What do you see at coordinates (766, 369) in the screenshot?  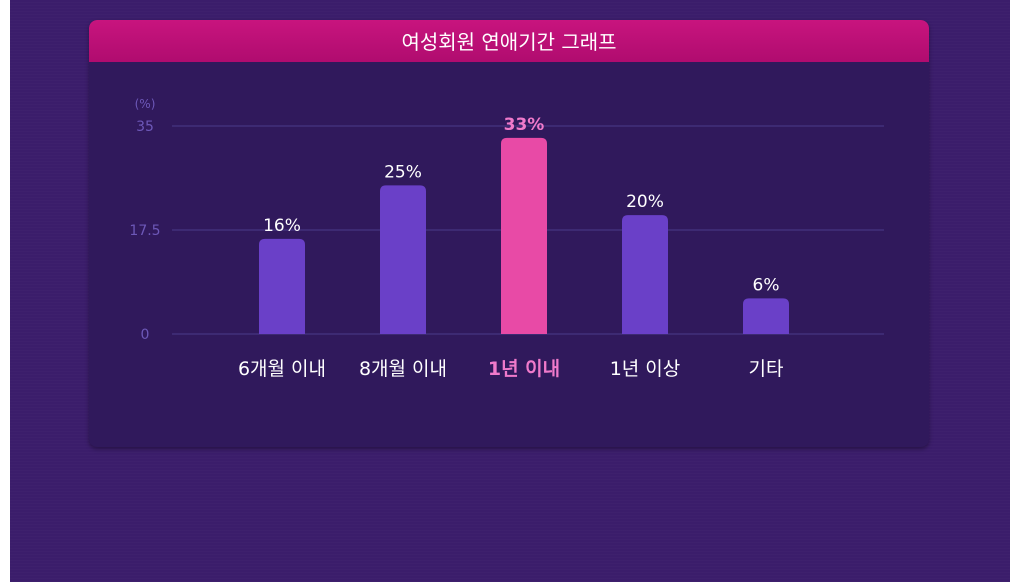 I see `x-category-label: 기타` at bounding box center [766, 369].